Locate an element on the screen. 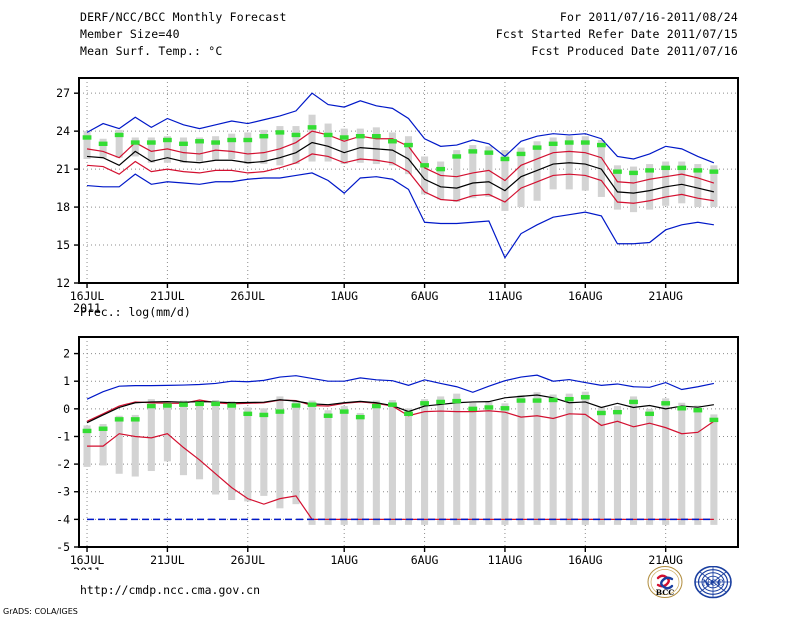 This screenshot has height=618, width=800. x-tick-label: 16JUL is located at coordinates (87, 296).